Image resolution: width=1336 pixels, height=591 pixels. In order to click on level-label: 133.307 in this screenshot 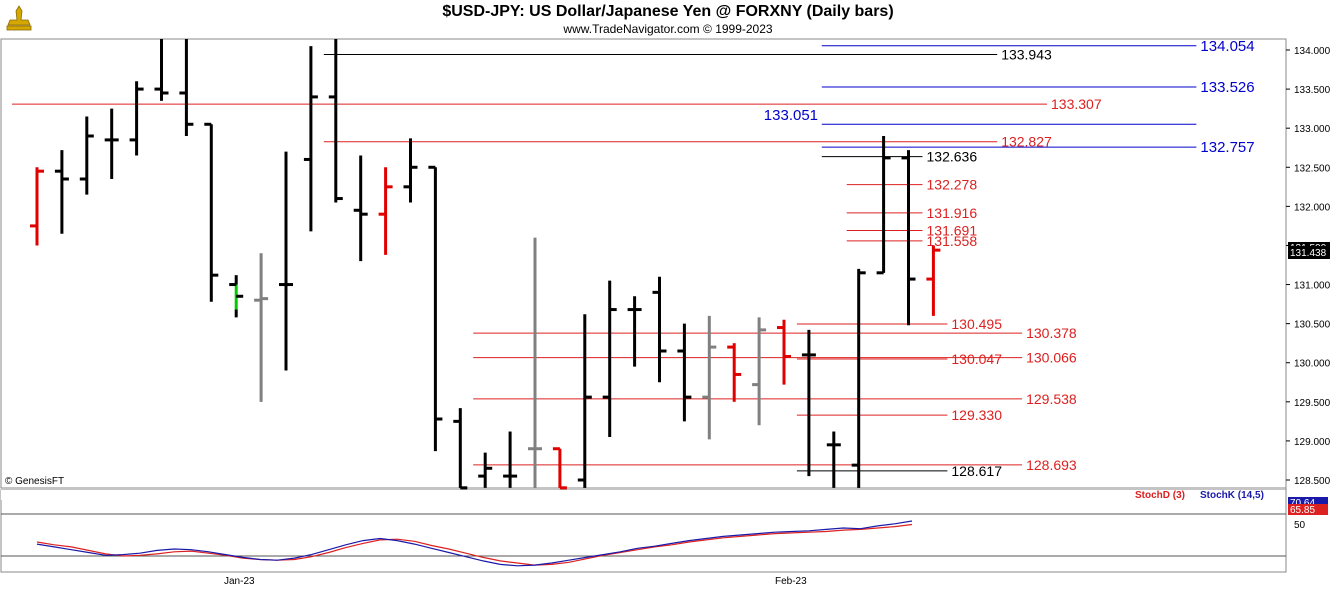, I will do `click(1076, 104)`.